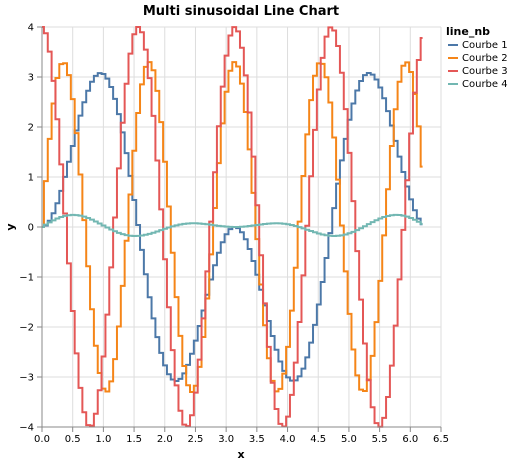 Image resolution: width=524 pixels, height=464 pixels. What do you see at coordinates (478, 65) in the screenshot?
I see `legend-items: Courbe 1 Courbe 2 Courbe 3 Courbe 4` at bounding box center [478, 65].